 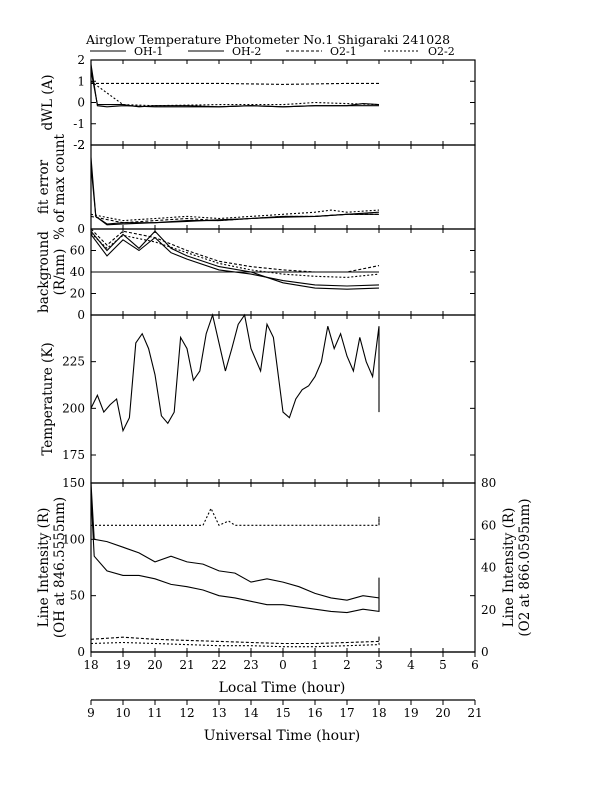 I want to click on ytick-label-dwl-0: -2, so click(x=79, y=145).